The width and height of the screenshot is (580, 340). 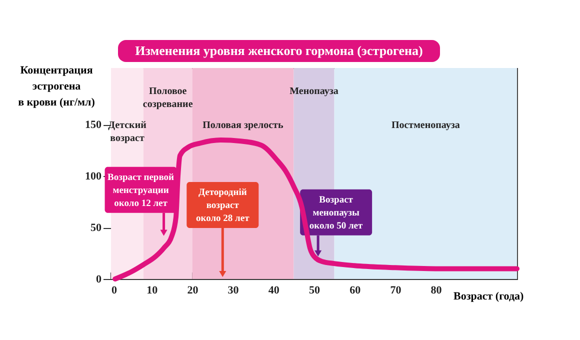 I want to click on y-tick-label: 50, so click(x=96, y=228).